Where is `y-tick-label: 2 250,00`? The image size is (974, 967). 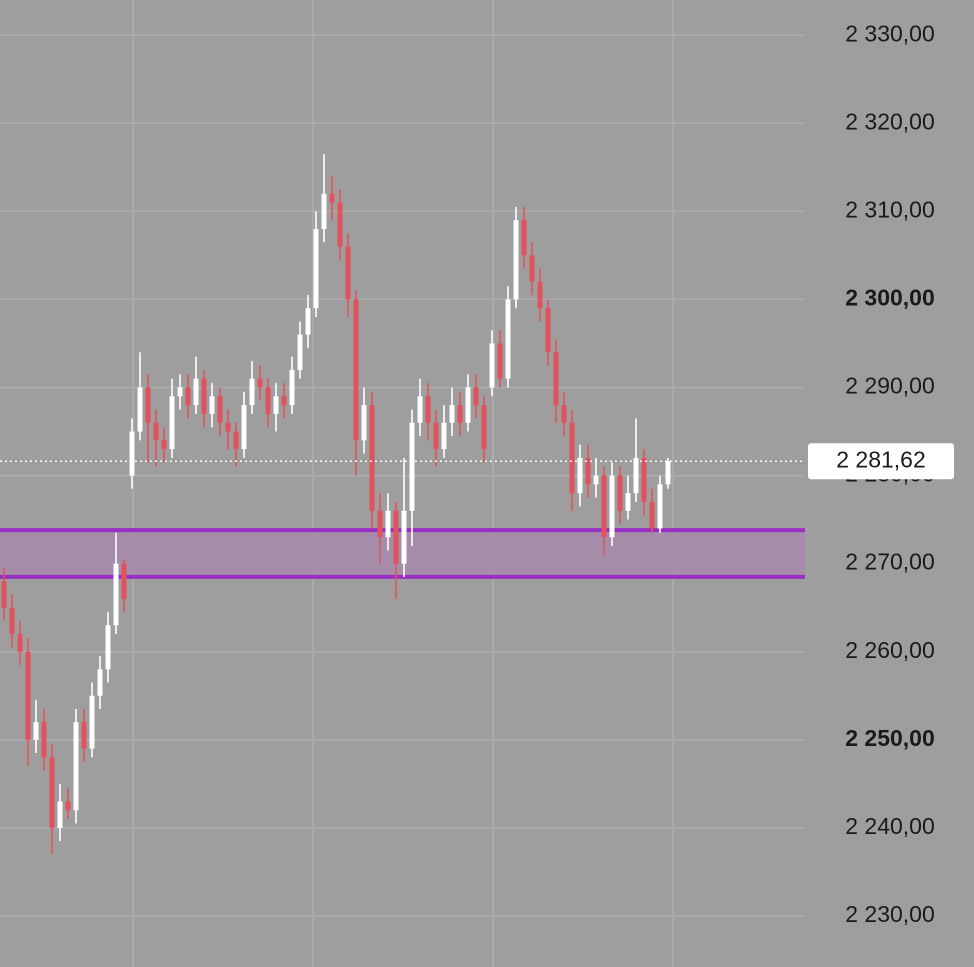 y-tick-label: 2 250,00 is located at coordinates (890, 738).